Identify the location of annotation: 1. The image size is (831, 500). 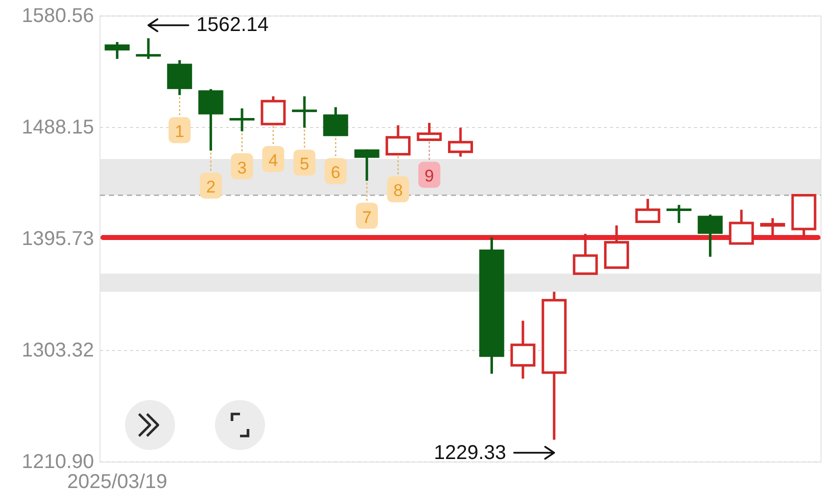
(179, 131).